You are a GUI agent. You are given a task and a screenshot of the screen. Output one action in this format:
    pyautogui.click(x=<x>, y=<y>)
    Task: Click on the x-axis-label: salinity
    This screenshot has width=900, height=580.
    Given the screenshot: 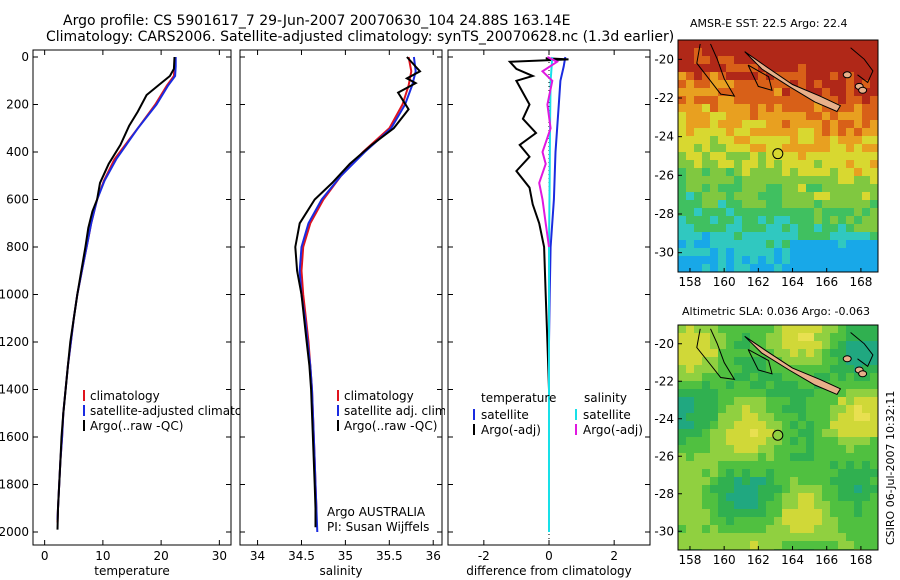 What is the action you would take?
    pyautogui.click(x=340, y=571)
    